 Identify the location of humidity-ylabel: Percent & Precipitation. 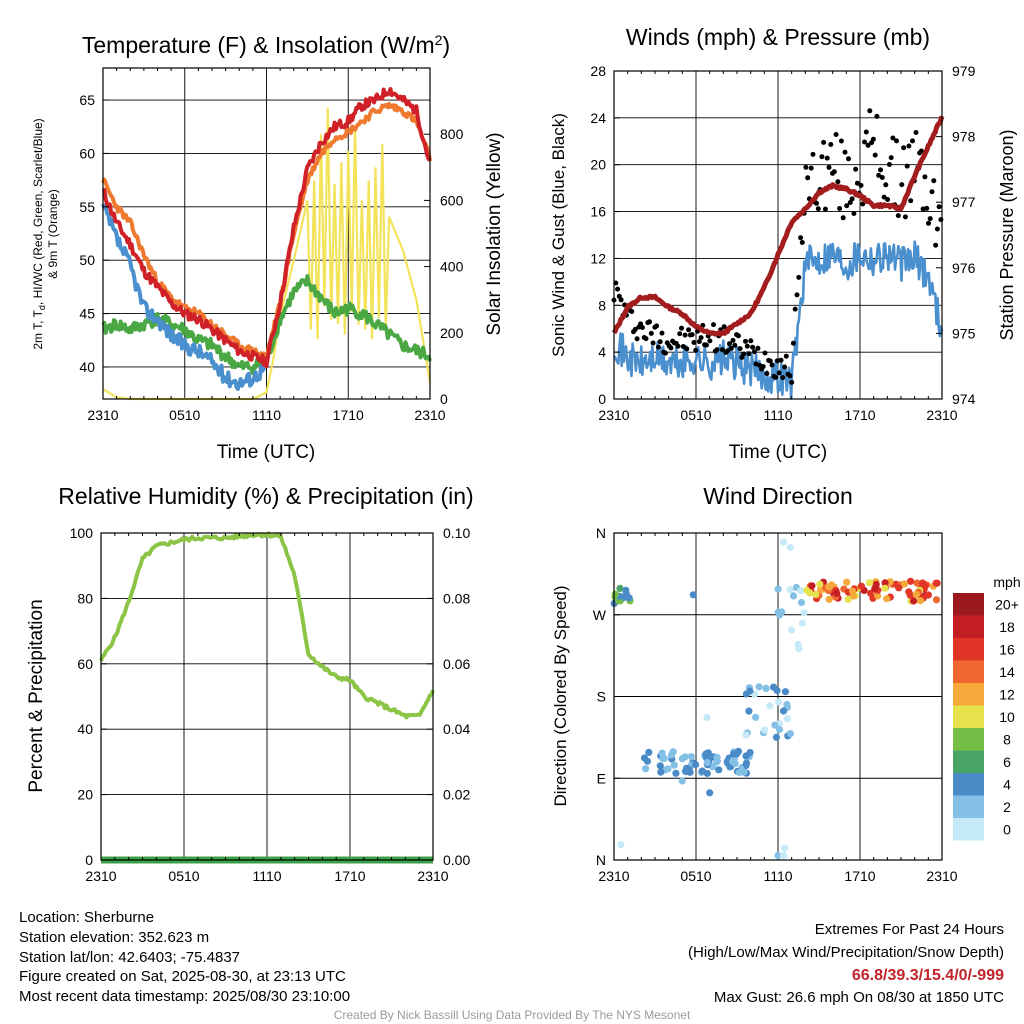
(36, 695).